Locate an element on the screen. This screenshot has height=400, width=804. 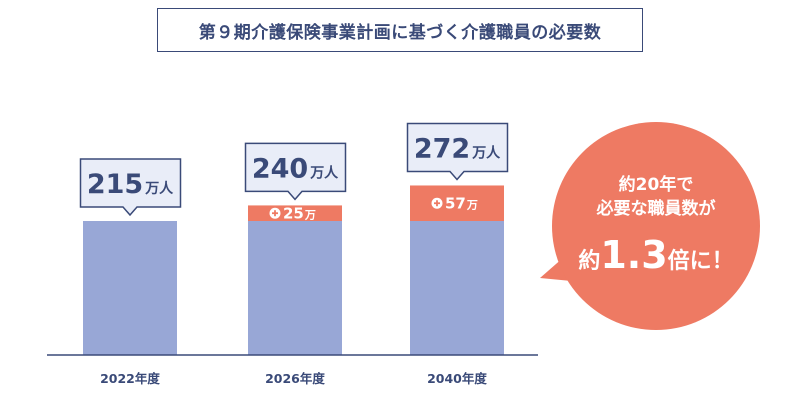
increase-label-2: 25万 is located at coordinates (292, 214).